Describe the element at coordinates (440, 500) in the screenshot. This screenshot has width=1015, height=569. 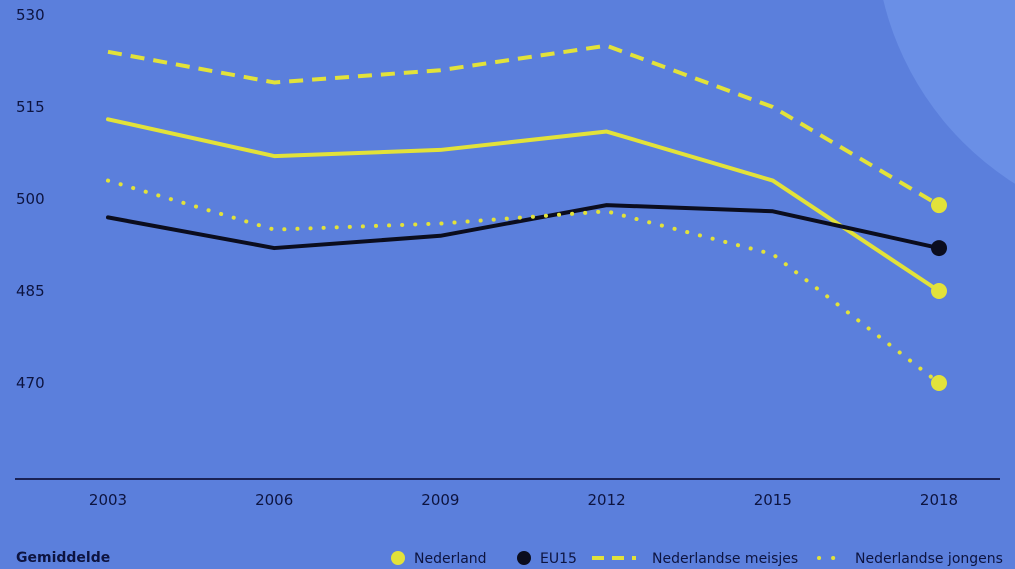
I see `x-tick-label: 2009` at that location.